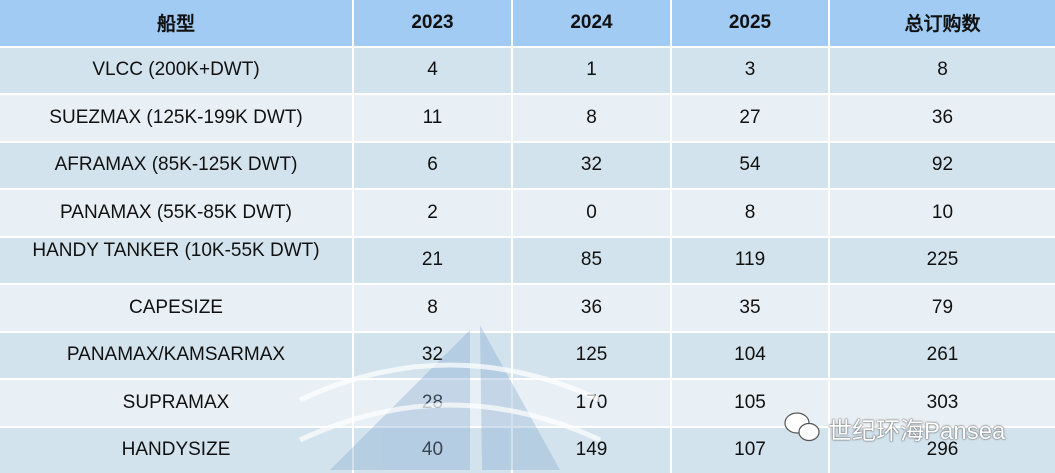 The image size is (1055, 473). I want to click on table-cell: 27, so click(750, 118).